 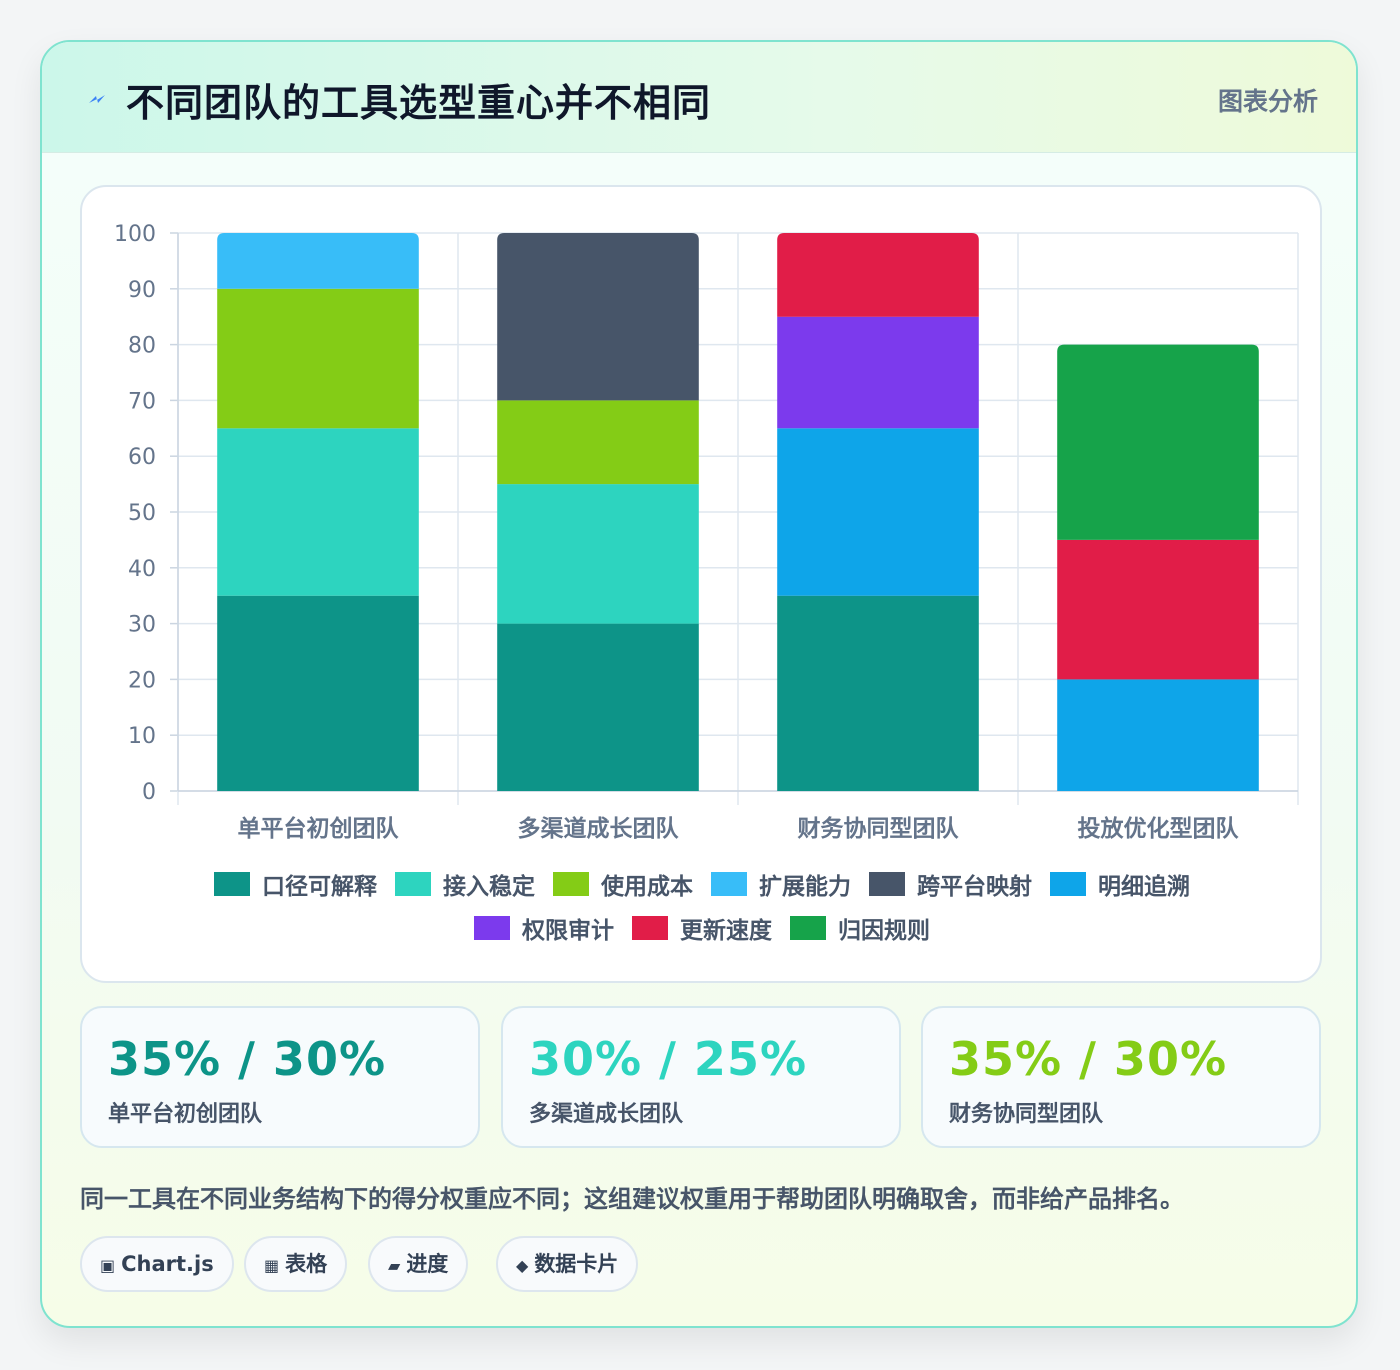 I want to click on legend-item: 口径可解释, so click(x=295, y=884).